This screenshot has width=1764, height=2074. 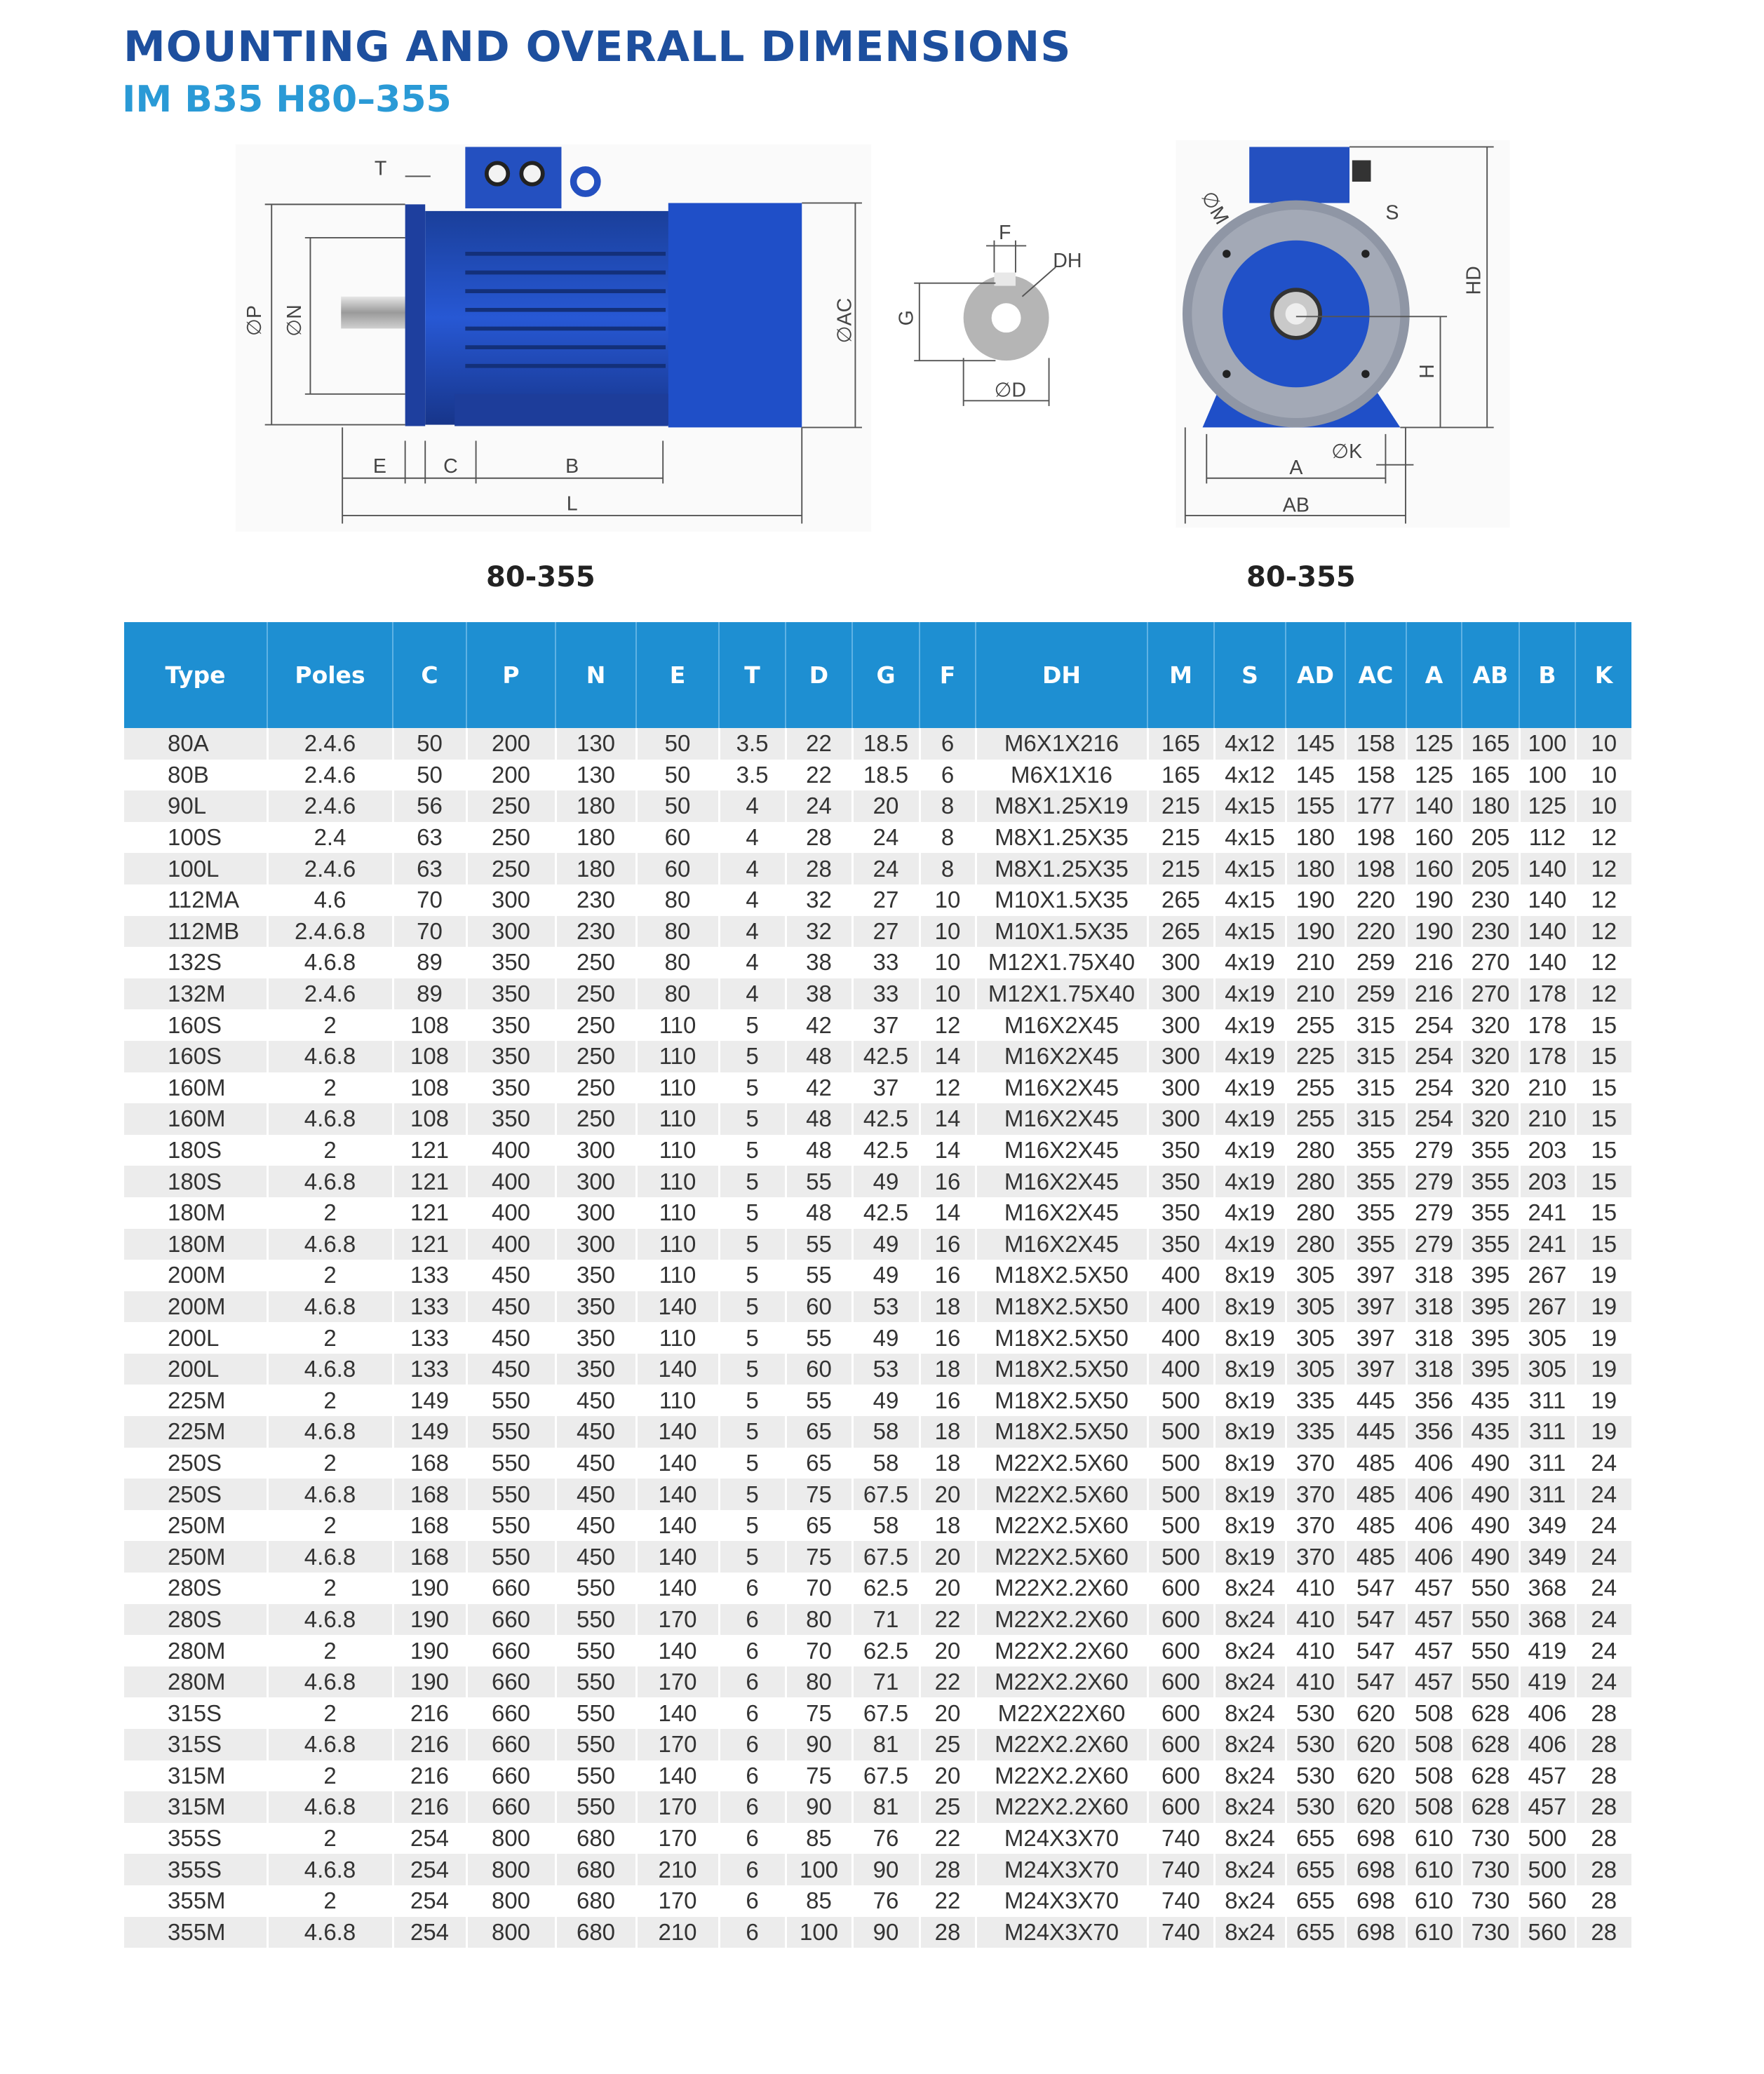 I want to click on cell-dh: M22X22X60, so click(x=1061, y=1713).